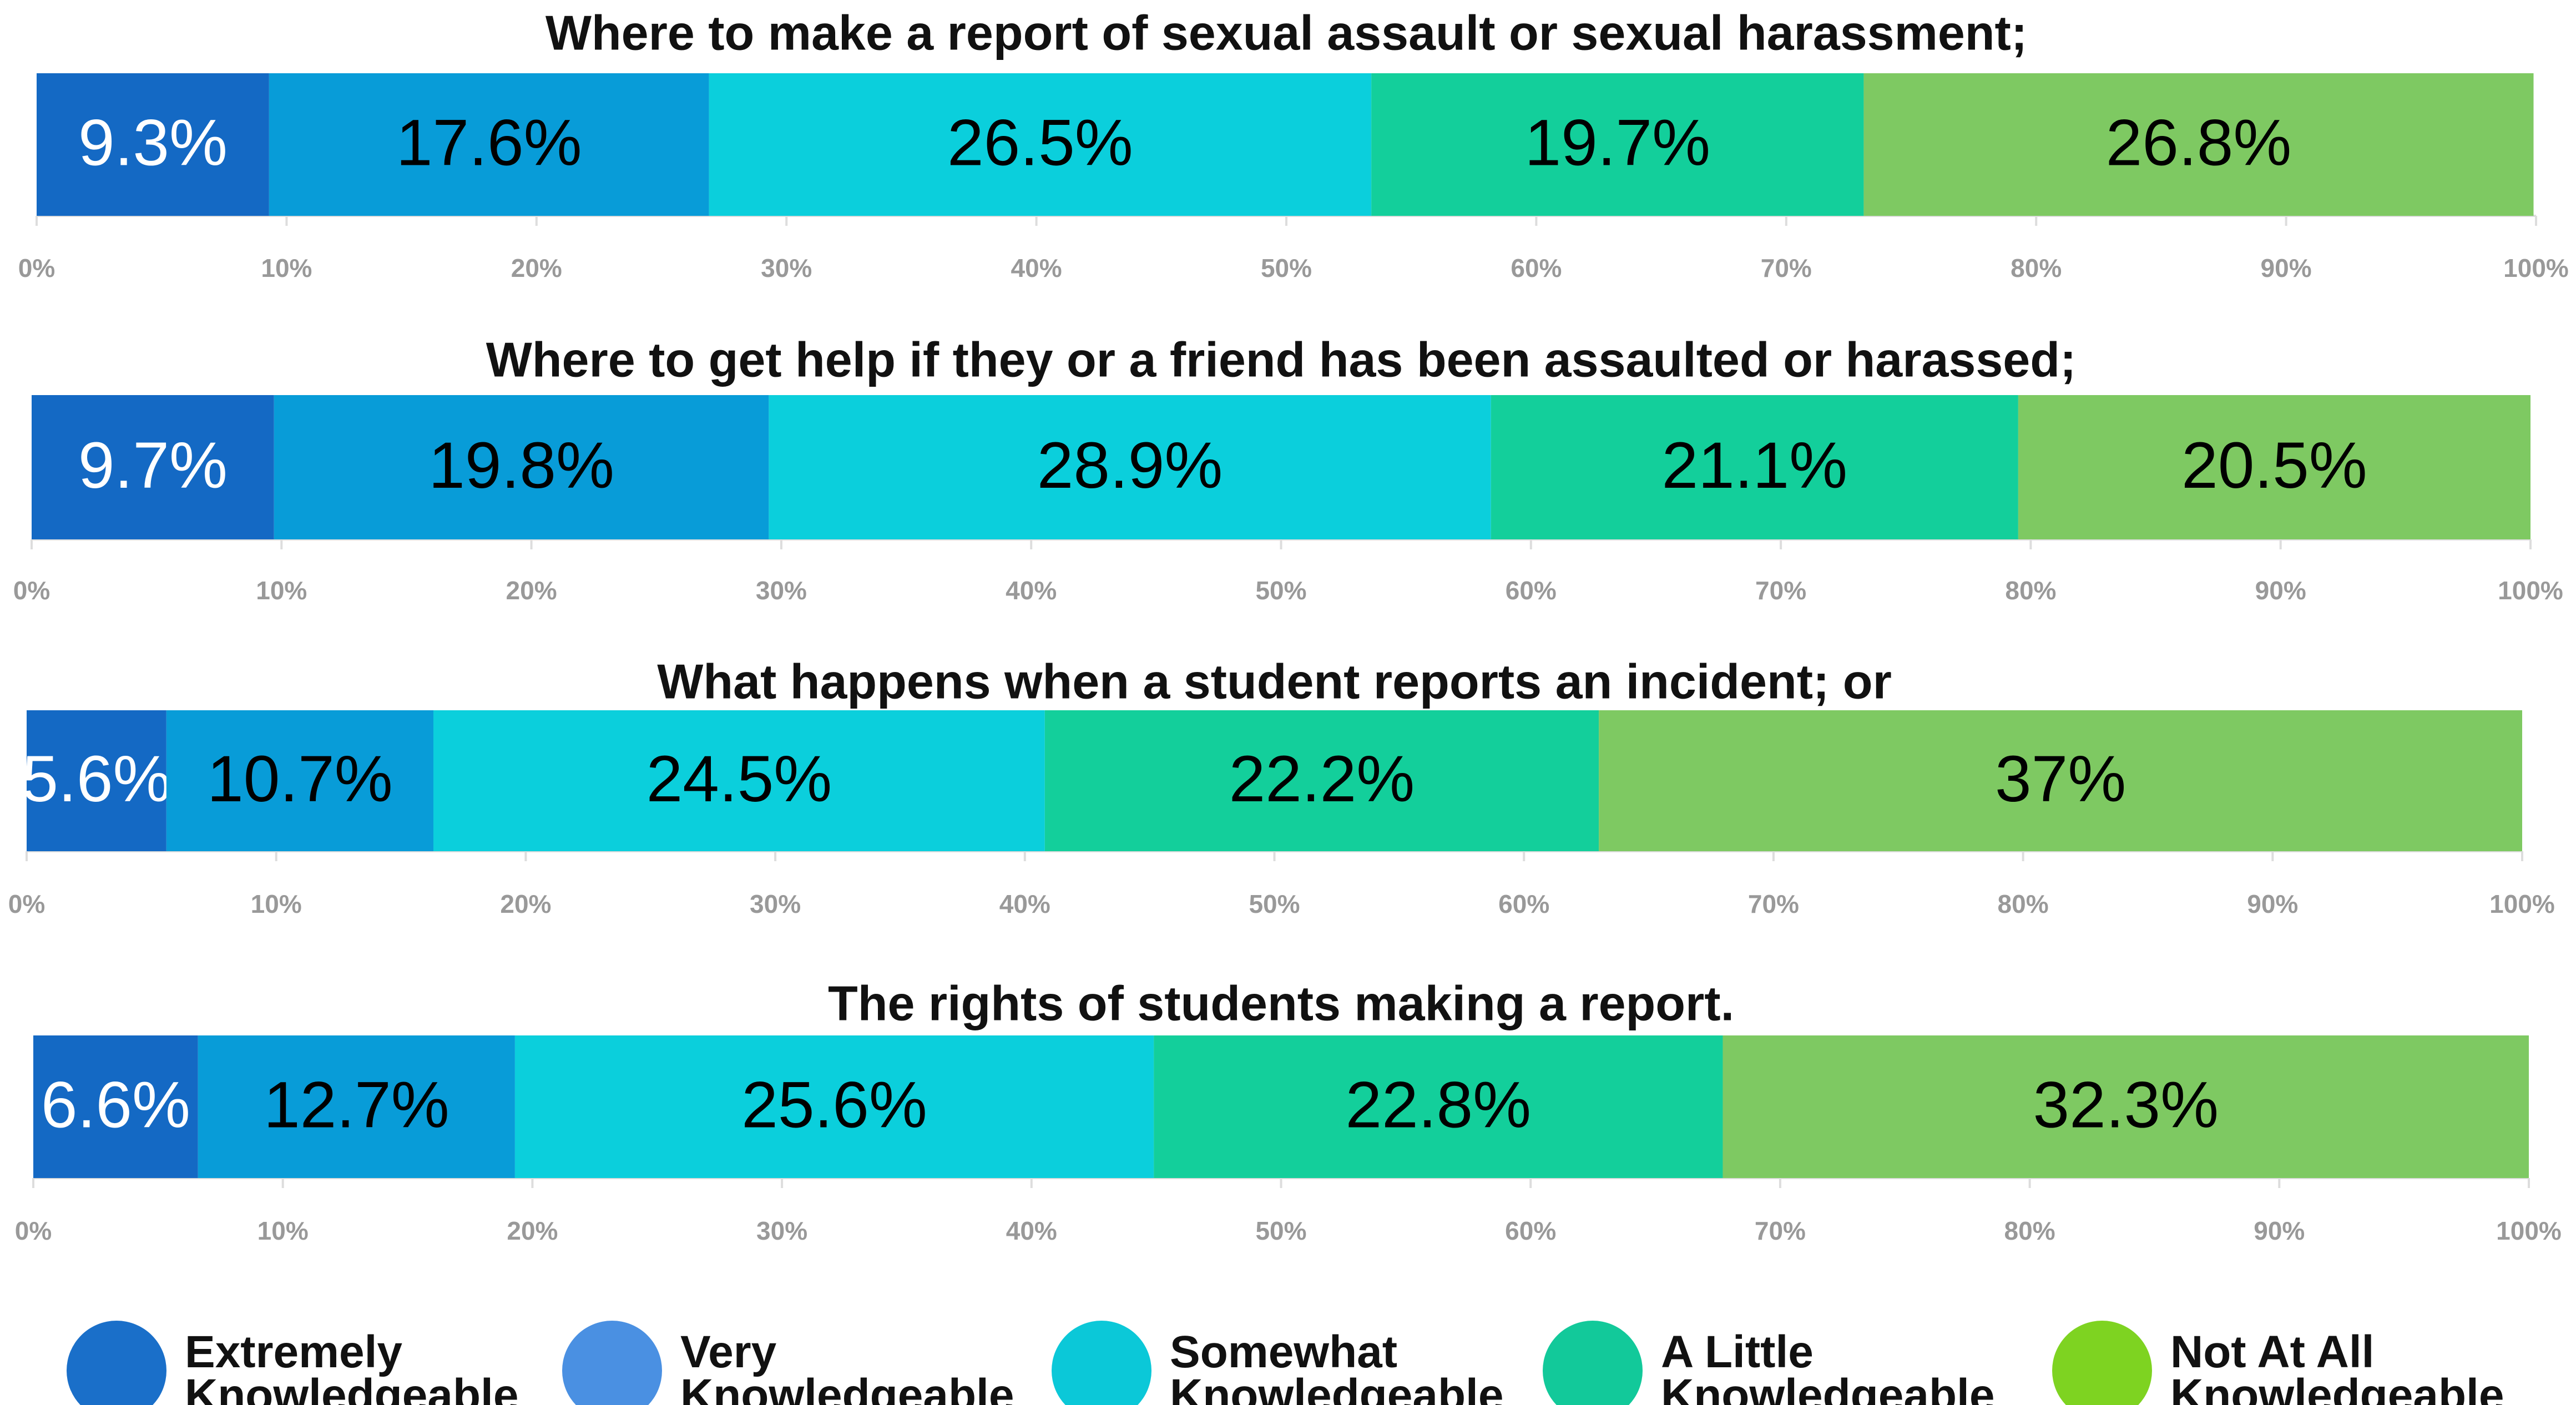 The image size is (2576, 1405). I want to click on data-label: 19.7%, so click(1617, 143).